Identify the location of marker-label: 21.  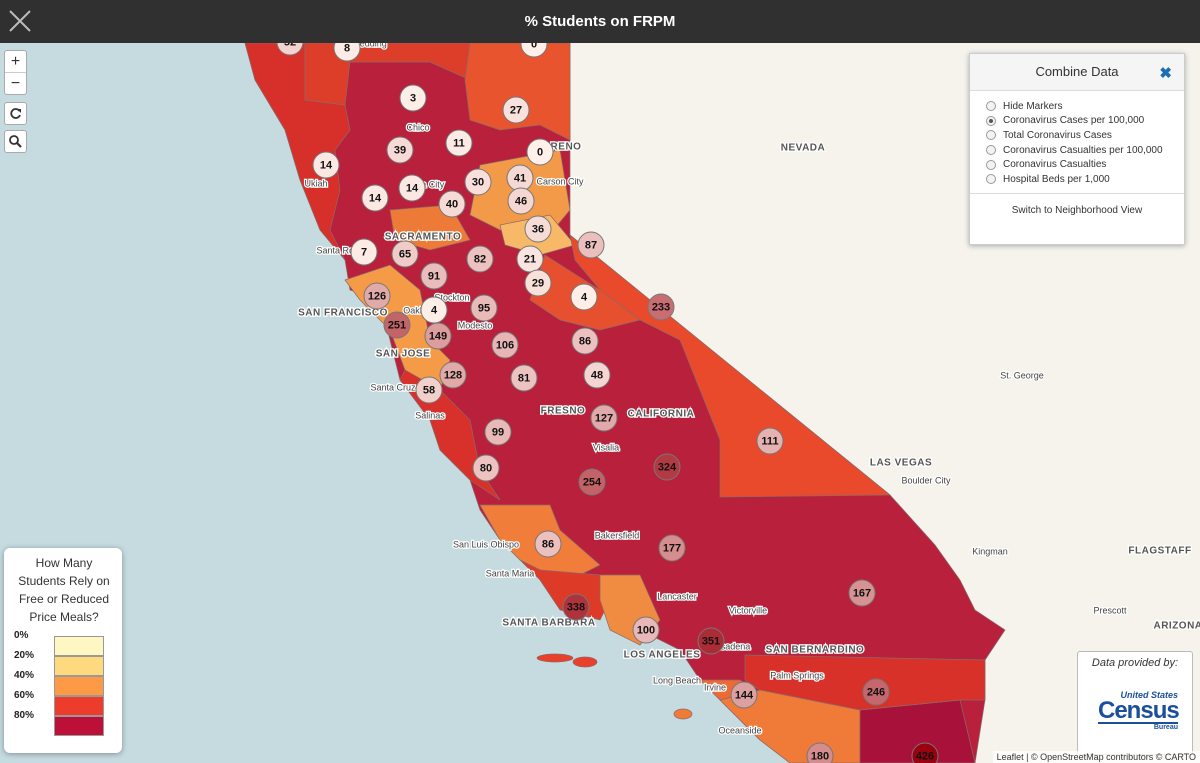
(530, 259).